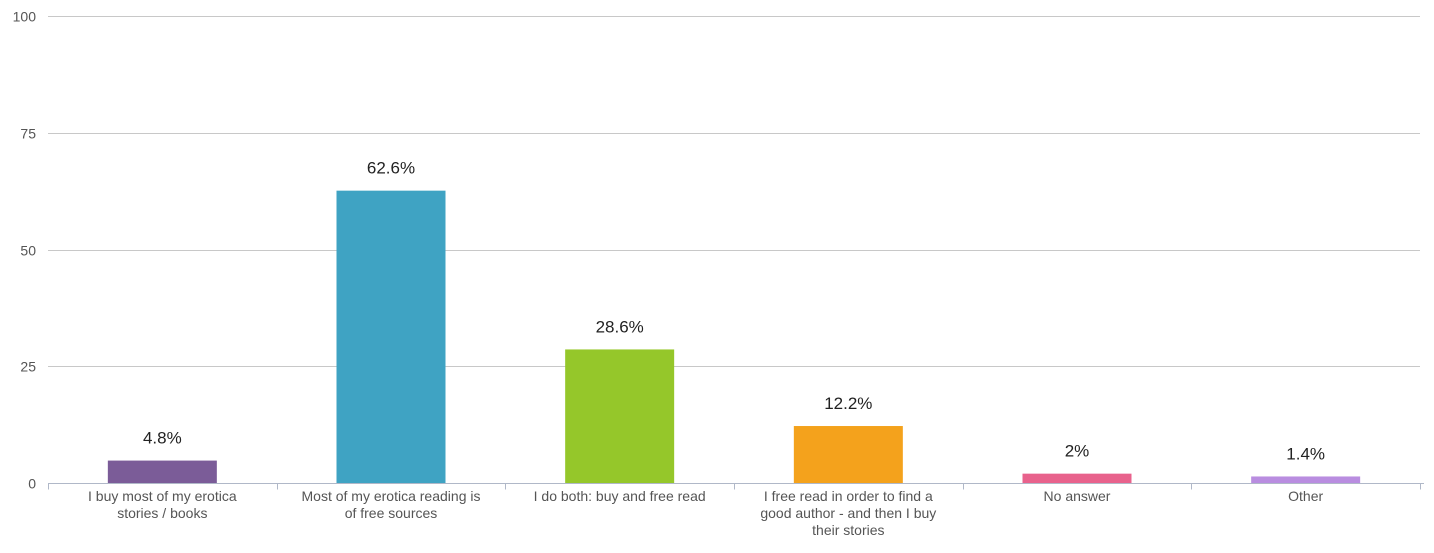 The image size is (1434, 553). What do you see at coordinates (1306, 496) in the screenshot?
I see `x-tick-label: Other` at bounding box center [1306, 496].